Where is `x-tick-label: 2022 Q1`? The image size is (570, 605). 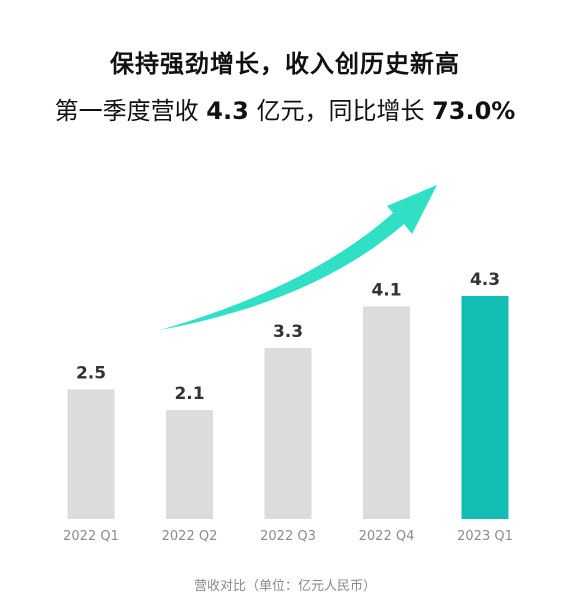
x-tick-label: 2022 Q1 is located at coordinates (91, 536).